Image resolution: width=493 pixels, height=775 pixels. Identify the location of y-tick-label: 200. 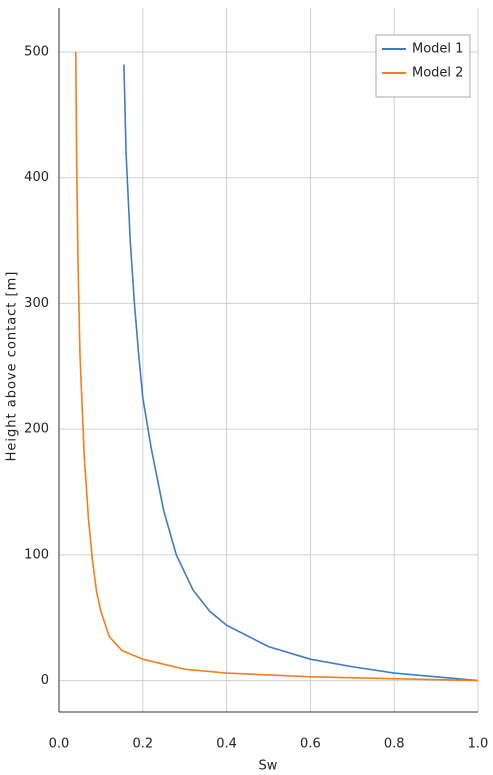
(36, 429).